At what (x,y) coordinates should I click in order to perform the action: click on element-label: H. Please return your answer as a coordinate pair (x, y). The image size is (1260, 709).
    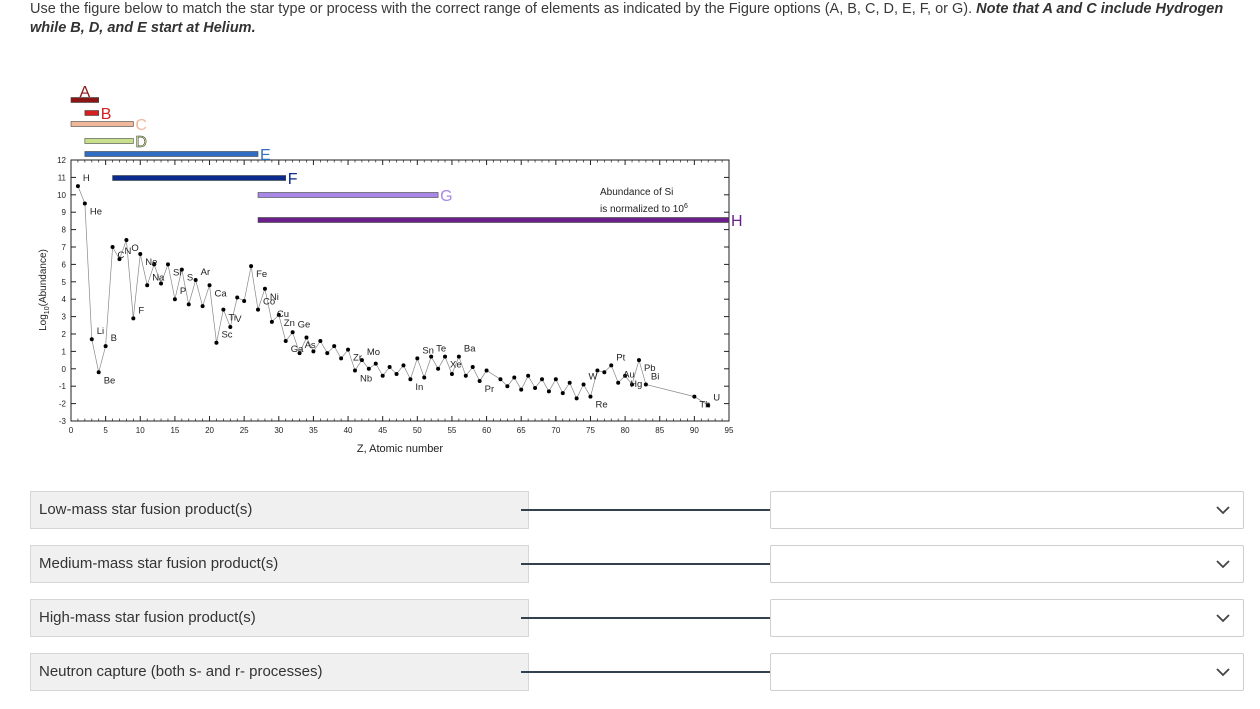
    Looking at the image, I should click on (86, 178).